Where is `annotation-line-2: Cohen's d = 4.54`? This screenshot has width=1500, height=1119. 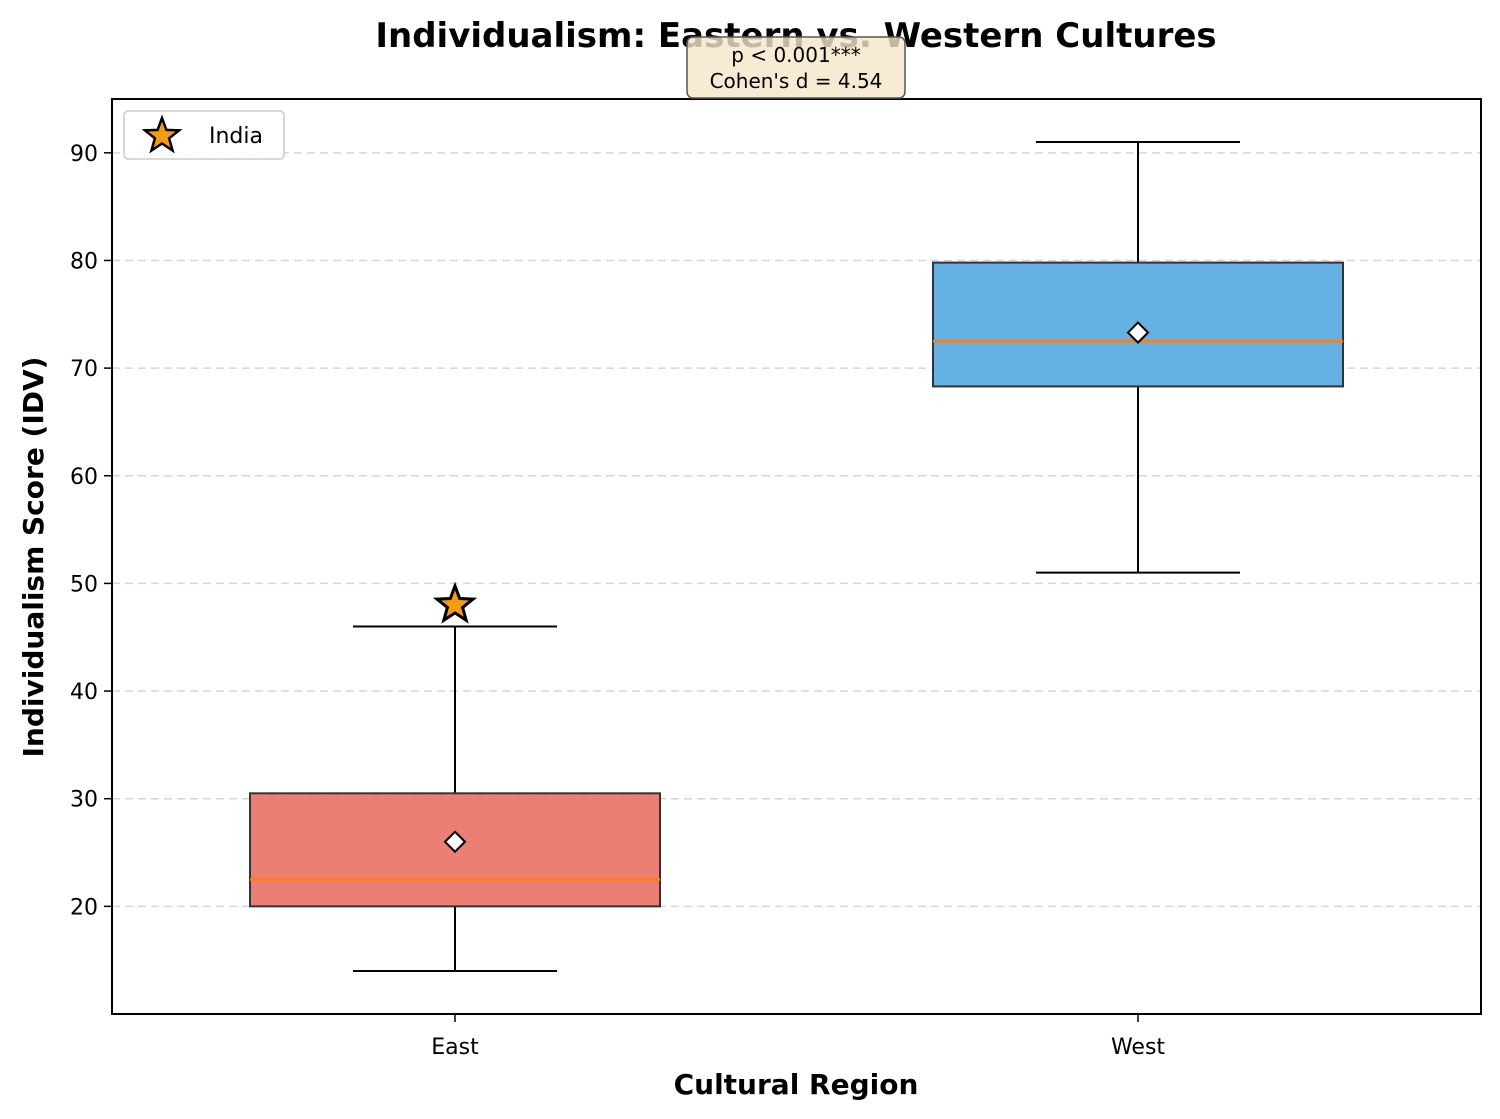
annotation-line-2: Cohen's d = 4.54 is located at coordinates (796, 81).